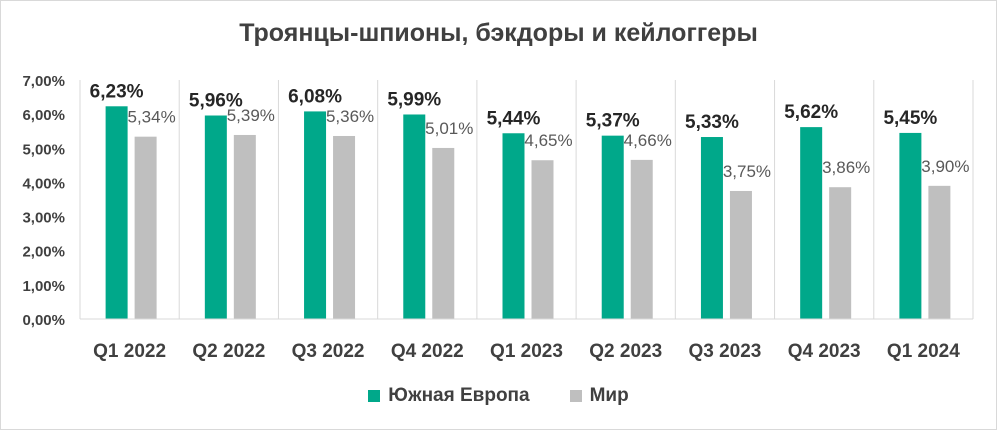 The width and height of the screenshot is (997, 430). What do you see at coordinates (43, 149) in the screenshot?
I see `y-tick-label: 5,00%` at bounding box center [43, 149].